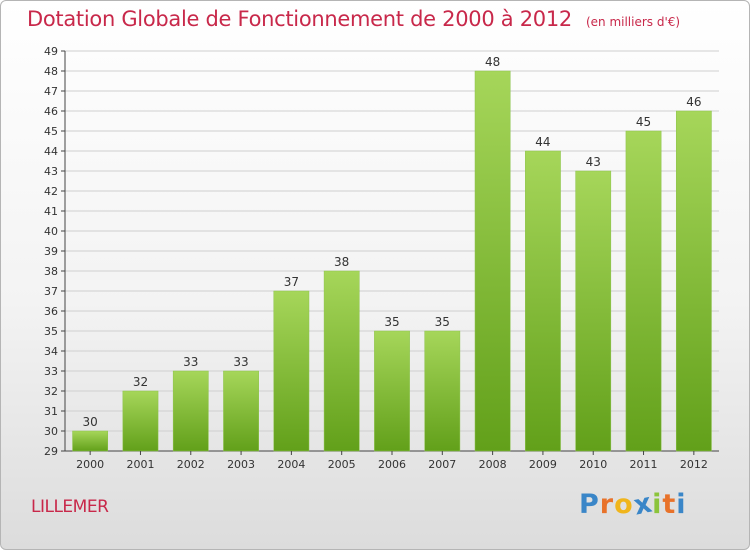 Image resolution: width=750 pixels, height=550 pixels. What do you see at coordinates (442, 391) in the screenshot?
I see `bar-2007` at bounding box center [442, 391].